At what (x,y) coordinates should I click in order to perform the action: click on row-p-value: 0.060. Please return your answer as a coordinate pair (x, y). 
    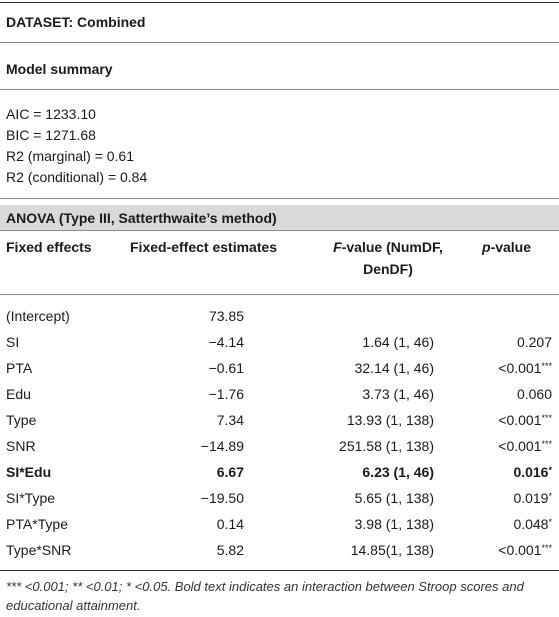
    Looking at the image, I should click on (534, 394).